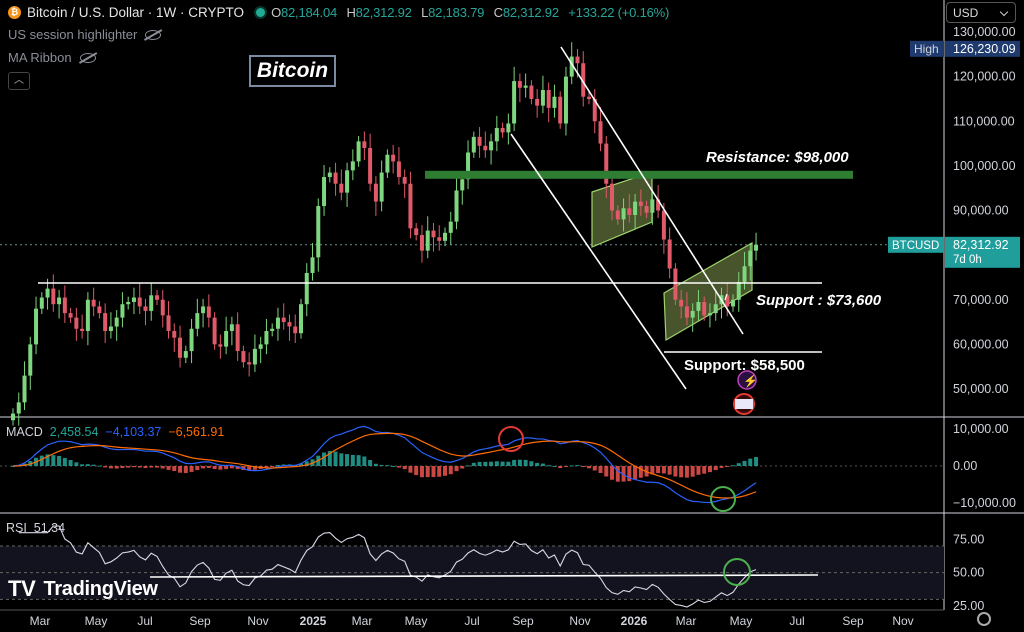  I want to click on currency-select: USD, so click(981, 12).